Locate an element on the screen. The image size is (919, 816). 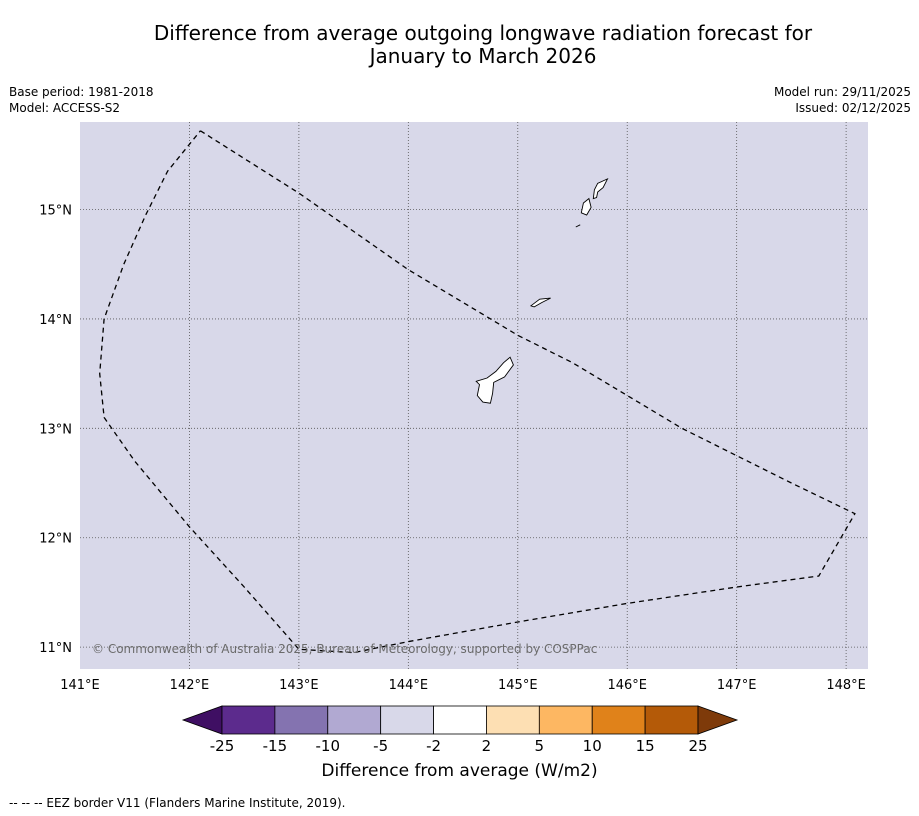
colorbar-tick-label: -10 is located at coordinates (328, 746).